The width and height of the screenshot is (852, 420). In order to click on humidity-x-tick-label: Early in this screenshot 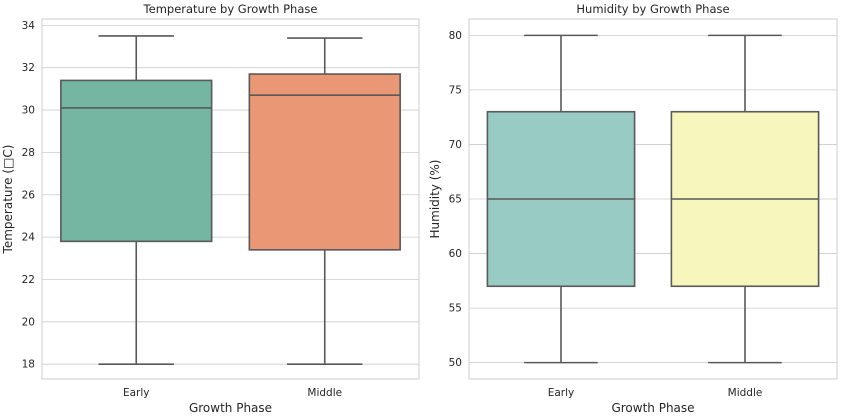, I will do `click(561, 393)`.